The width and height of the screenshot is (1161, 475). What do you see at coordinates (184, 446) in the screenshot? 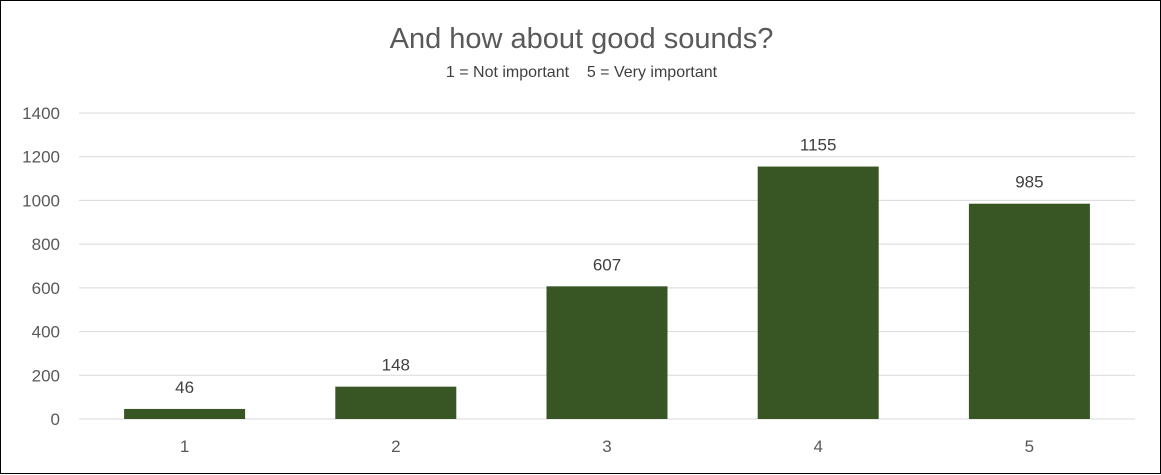
I see `x-tick-label: 1` at bounding box center [184, 446].